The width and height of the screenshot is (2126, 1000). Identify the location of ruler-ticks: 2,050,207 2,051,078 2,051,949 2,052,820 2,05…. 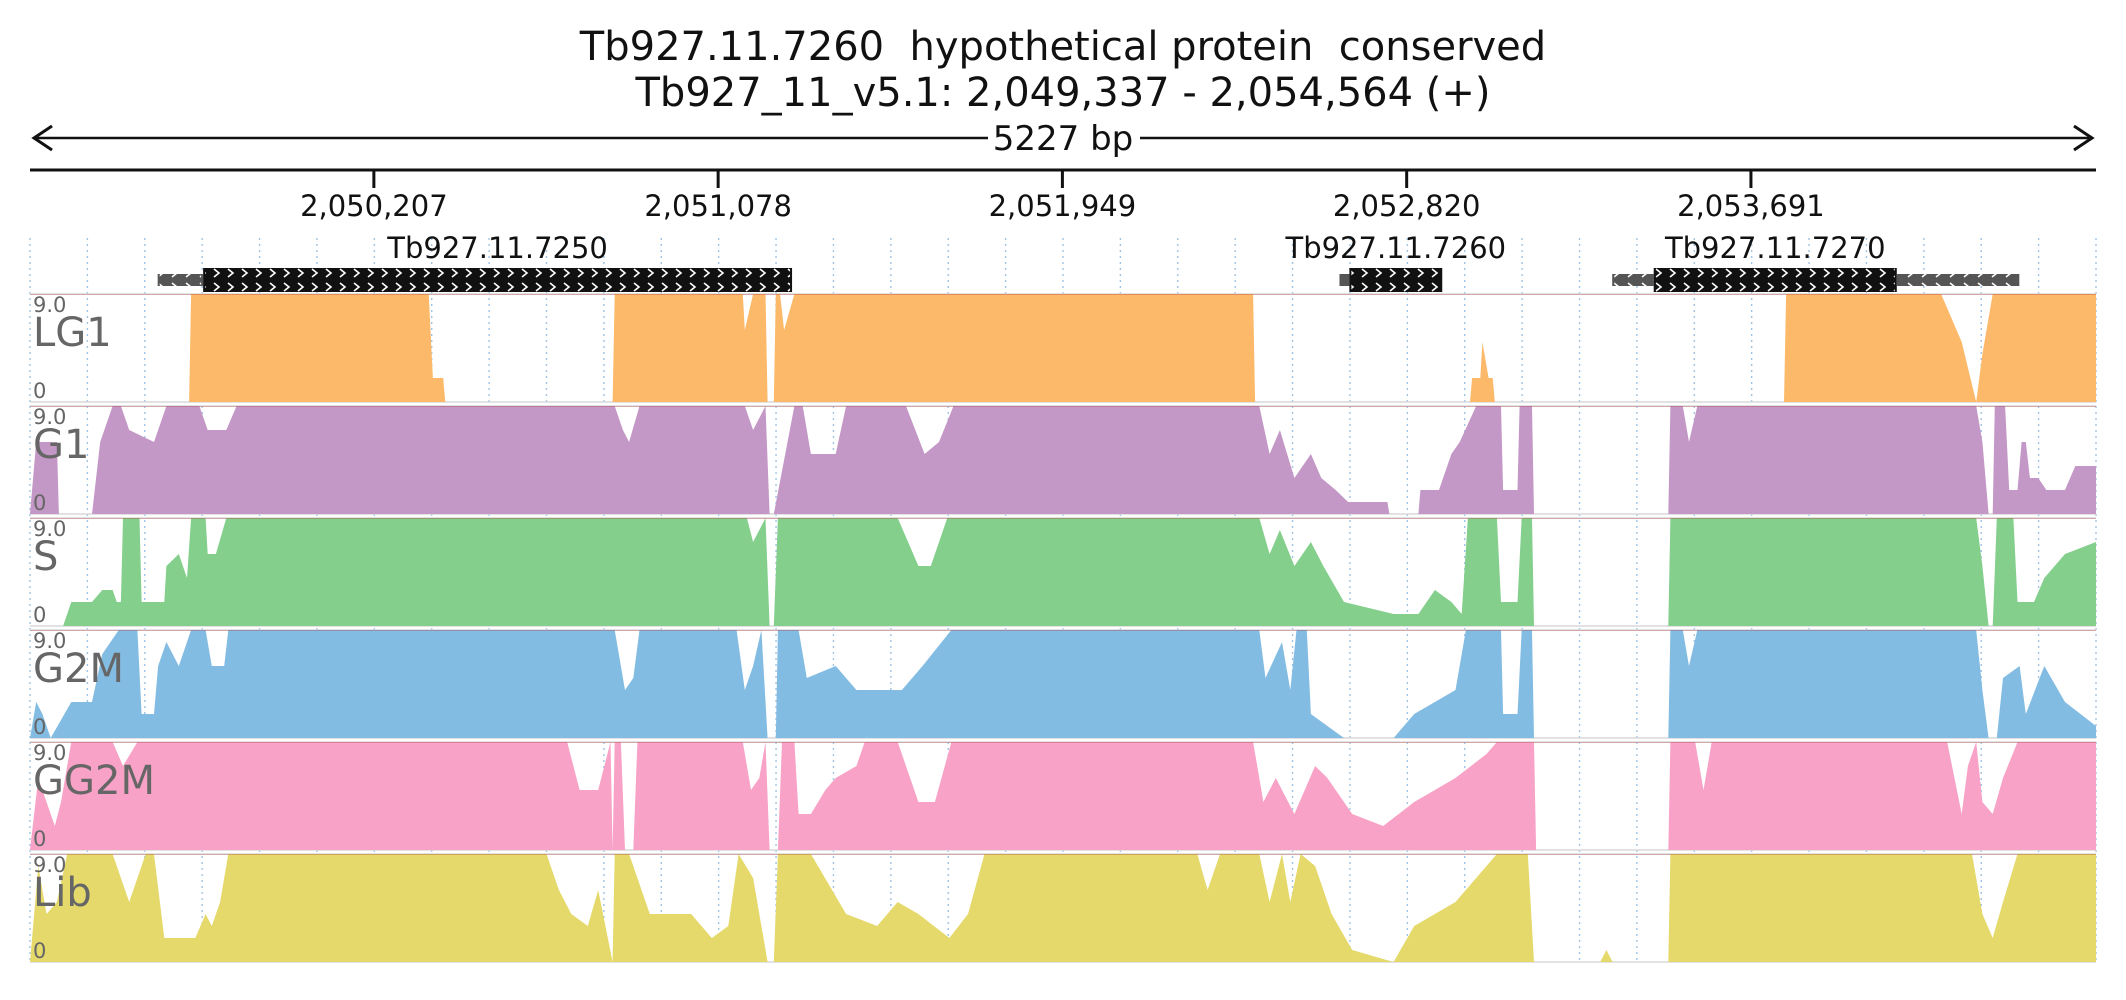
(1062, 196).